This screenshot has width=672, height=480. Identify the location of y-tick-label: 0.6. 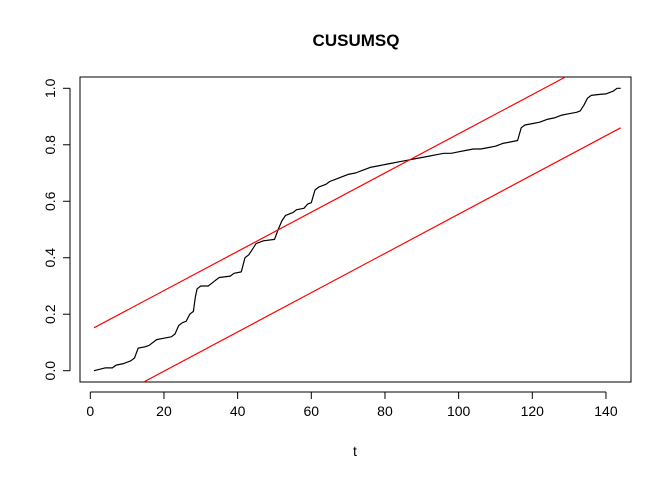
(50, 201).